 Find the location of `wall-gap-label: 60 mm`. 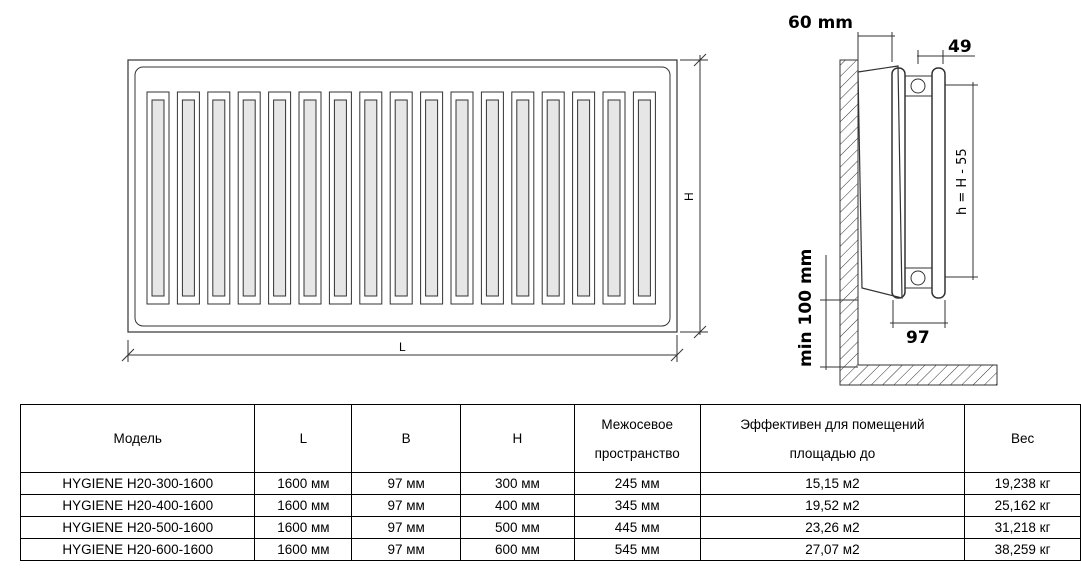

wall-gap-label: 60 mm is located at coordinates (820, 23).